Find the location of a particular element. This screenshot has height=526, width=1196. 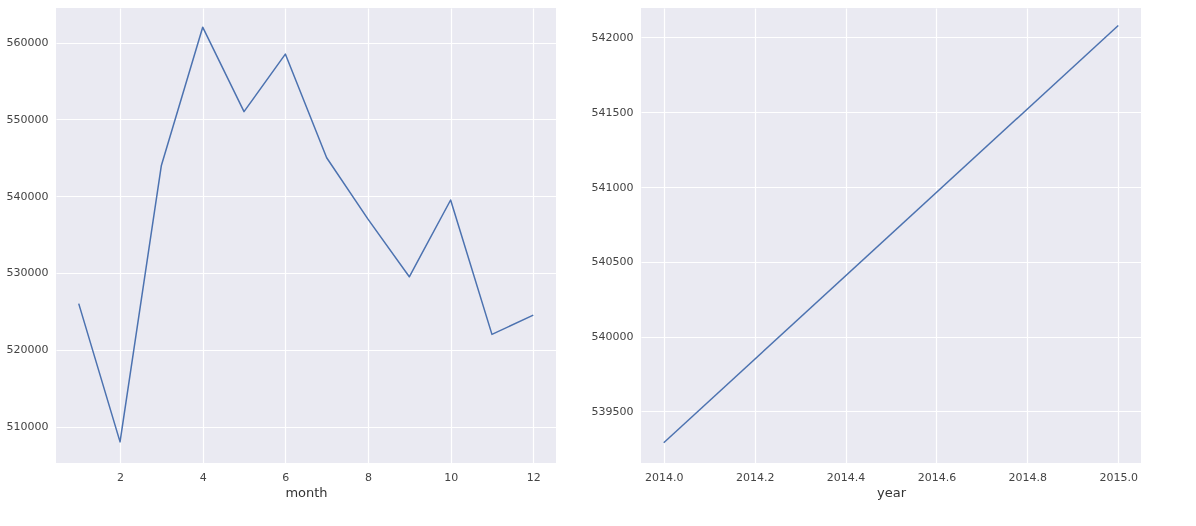

x-tick-label: 2015.0 is located at coordinates (1119, 477).